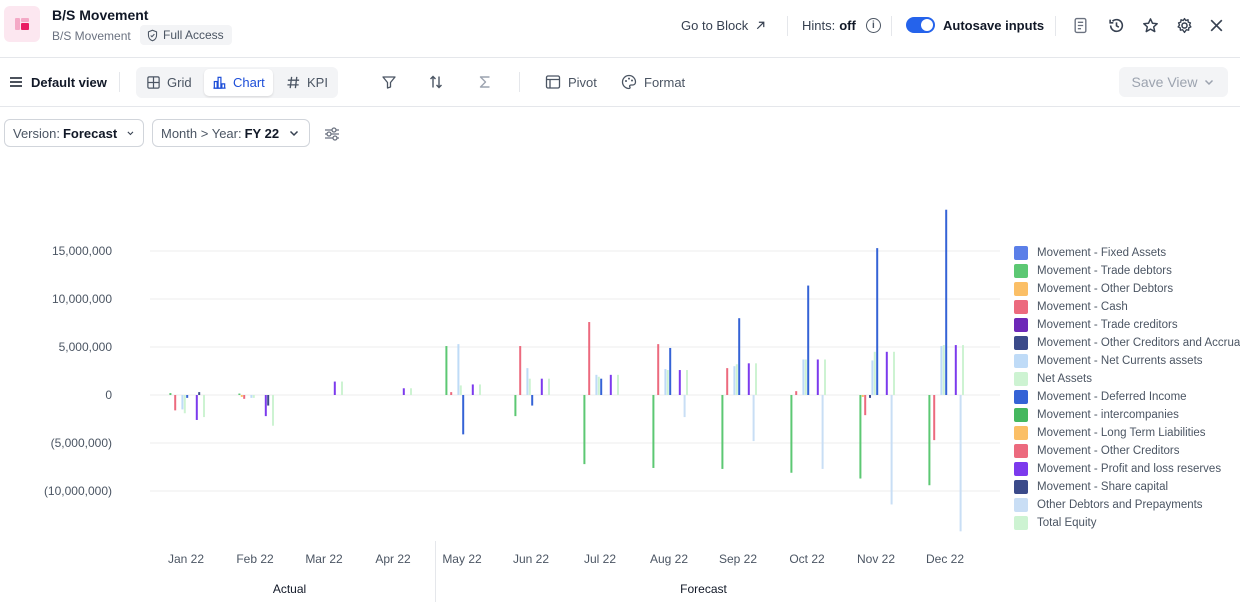  Describe the element at coordinates (485, 82) in the screenshot. I see `aggregate-button` at that location.